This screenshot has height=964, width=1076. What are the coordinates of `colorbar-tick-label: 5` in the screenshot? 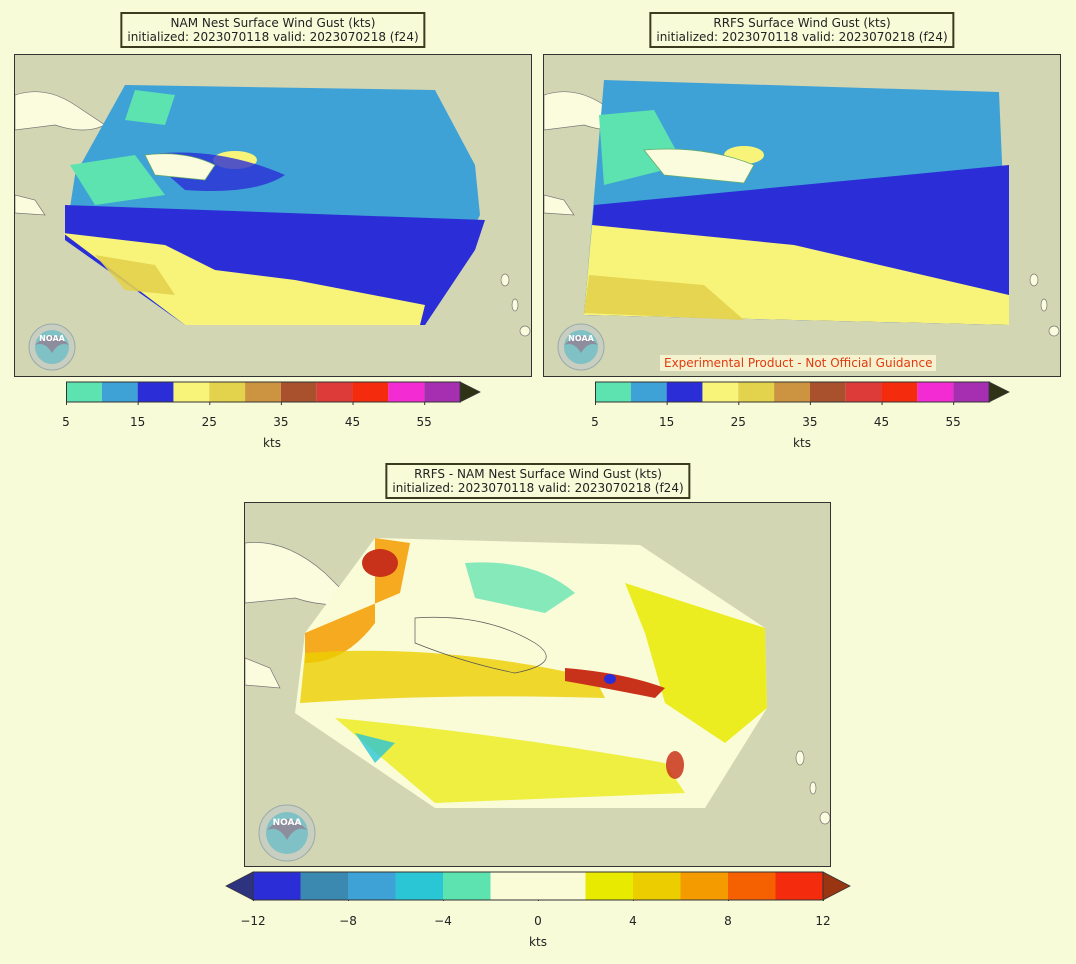 It's located at (595, 422).